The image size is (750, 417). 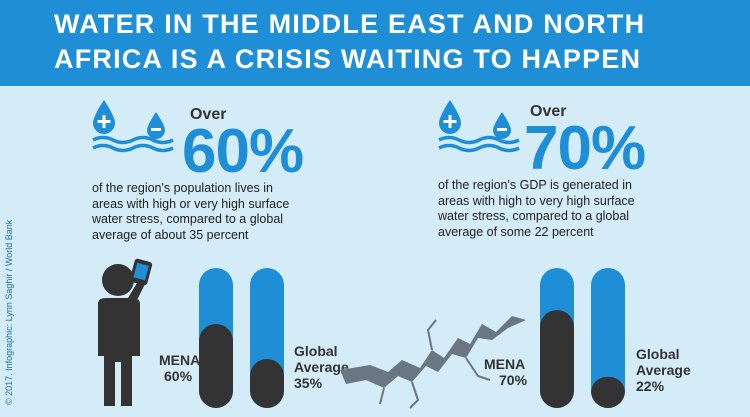 What do you see at coordinates (536, 200) in the screenshot?
I see `stat2-desc-line: areas with high to very high surface` at bounding box center [536, 200].